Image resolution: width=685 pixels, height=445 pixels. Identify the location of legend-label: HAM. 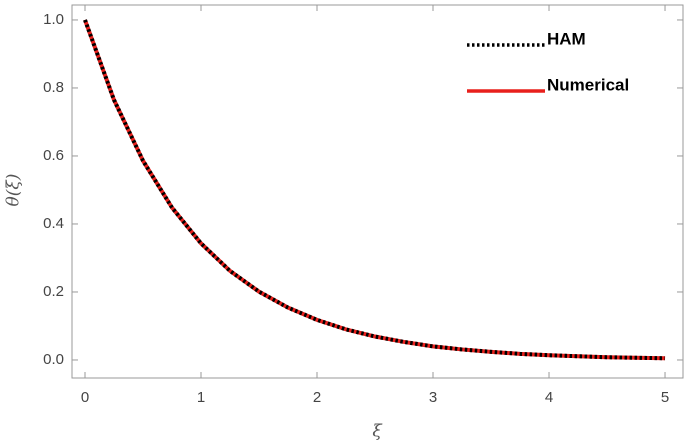
(566, 38).